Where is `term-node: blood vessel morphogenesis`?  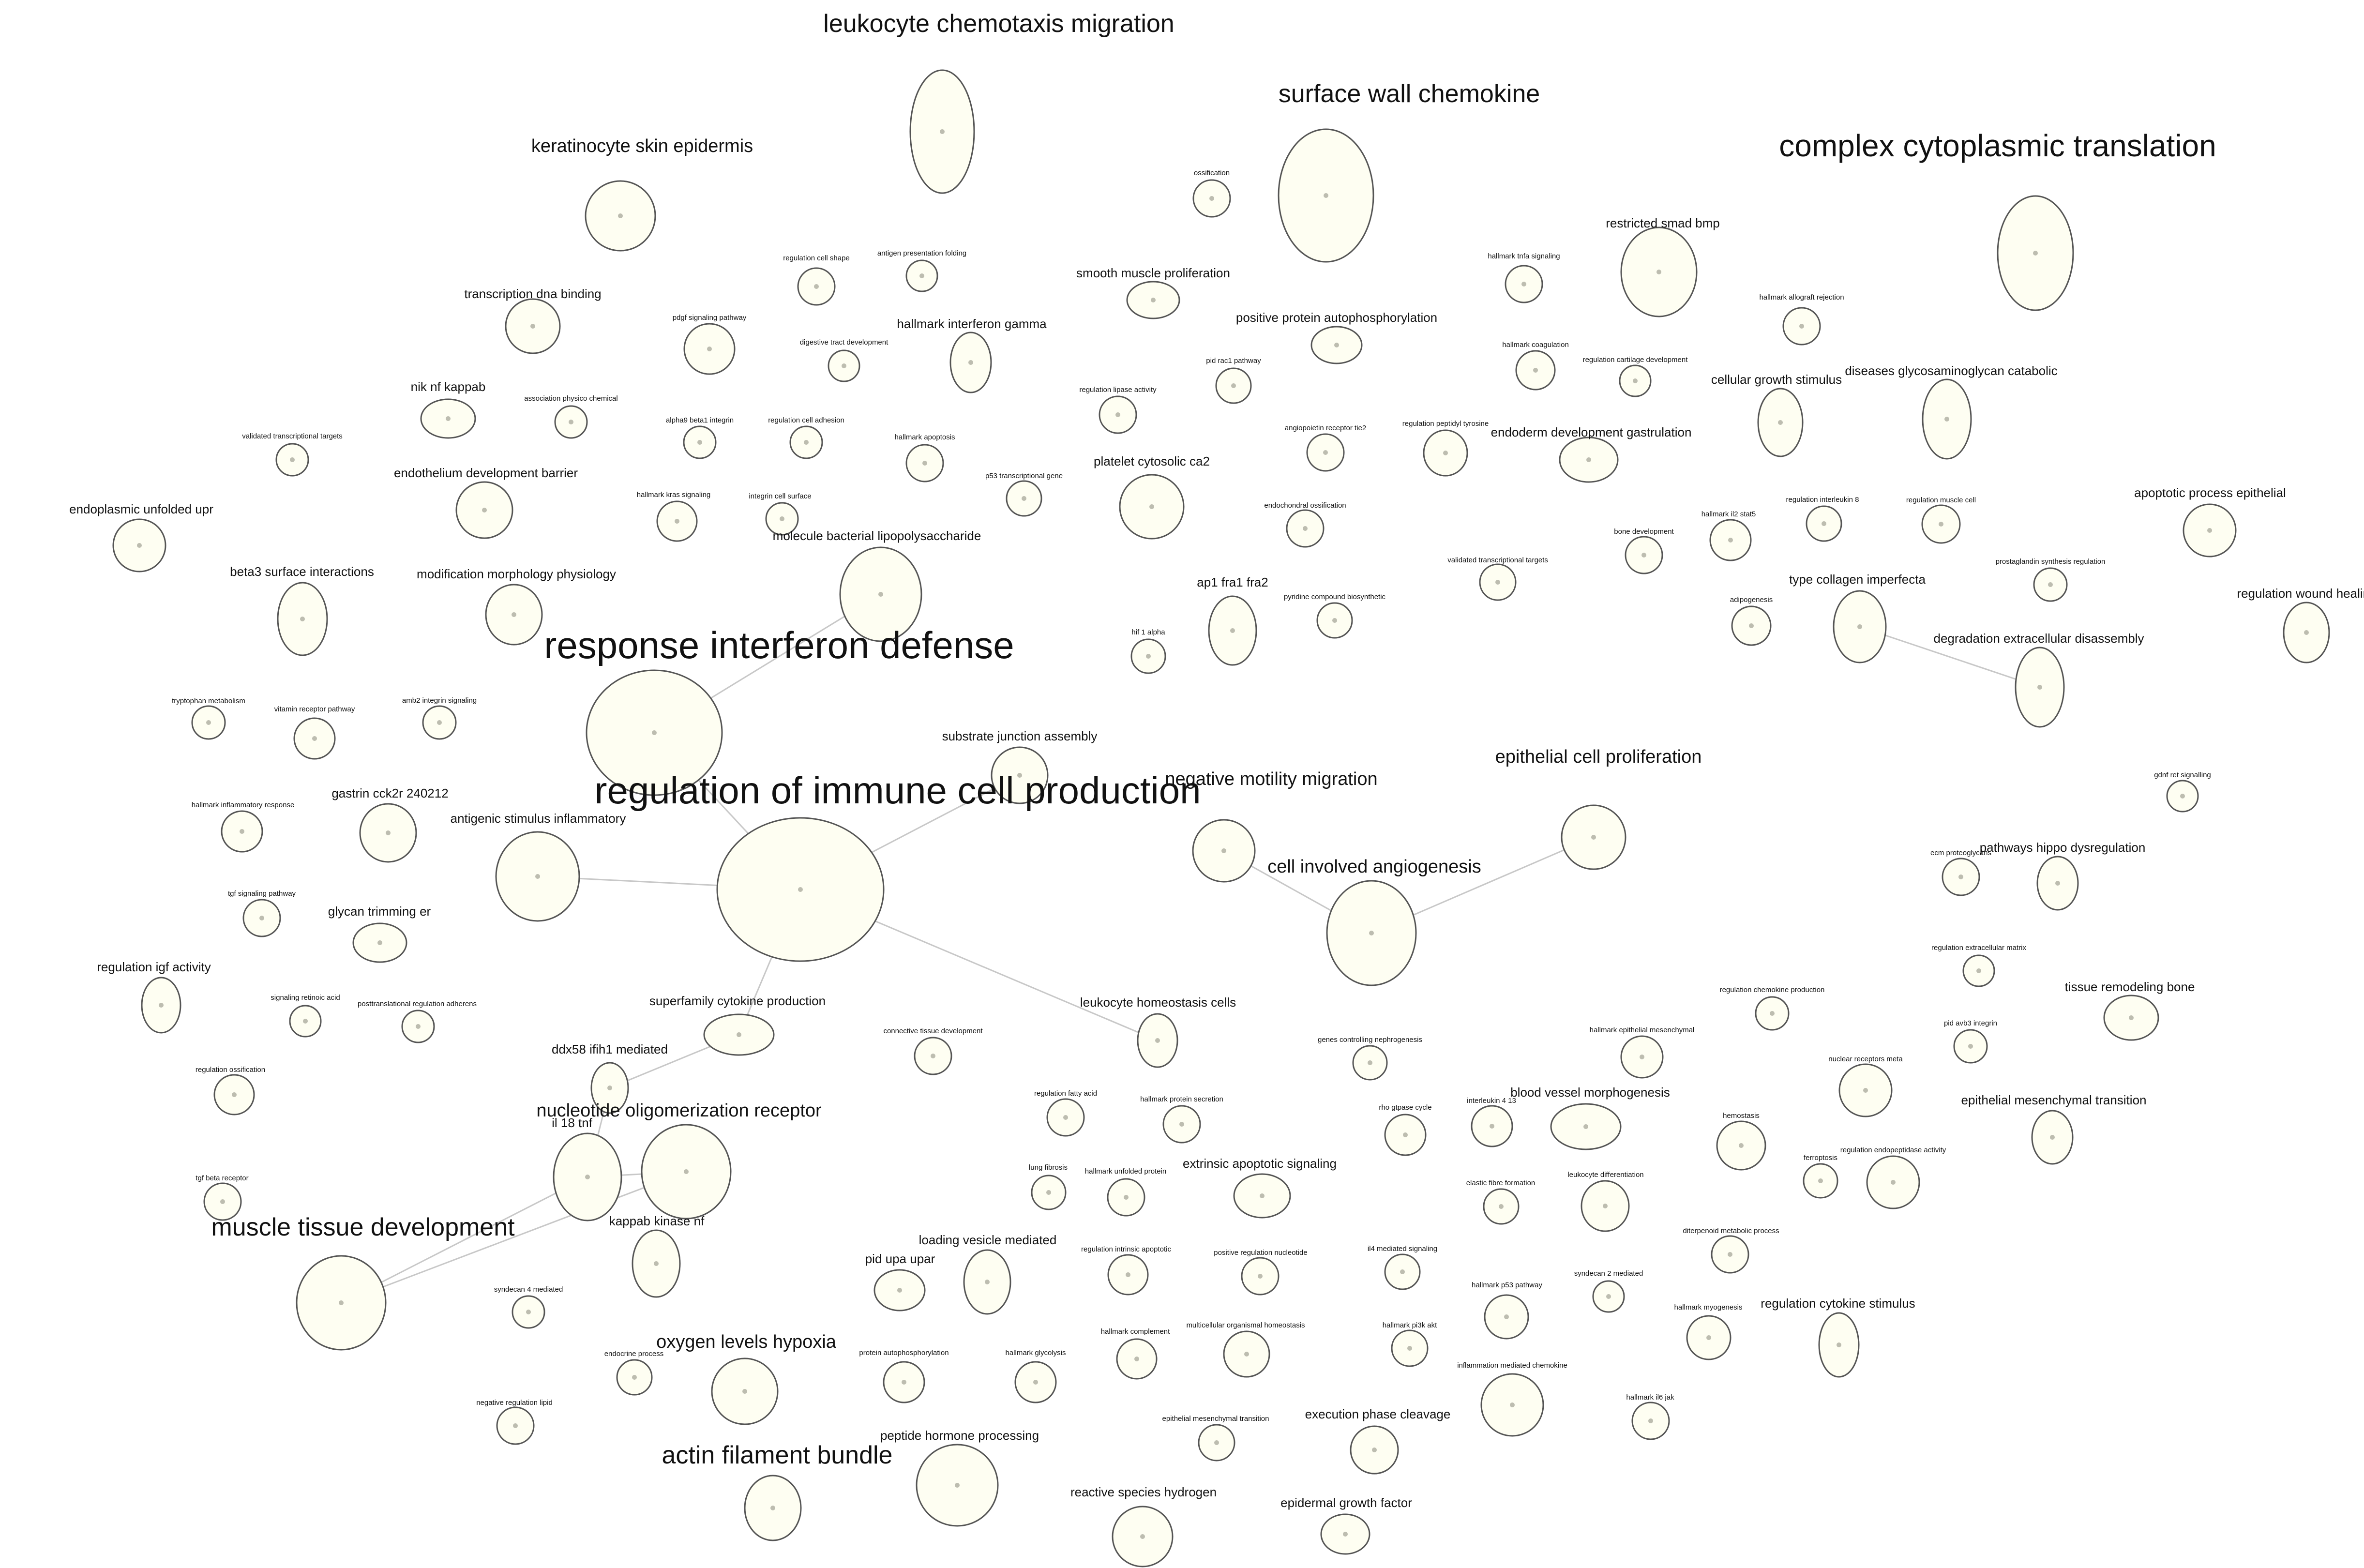
term-node: blood vessel morphogenesis is located at coordinates (1590, 1117).